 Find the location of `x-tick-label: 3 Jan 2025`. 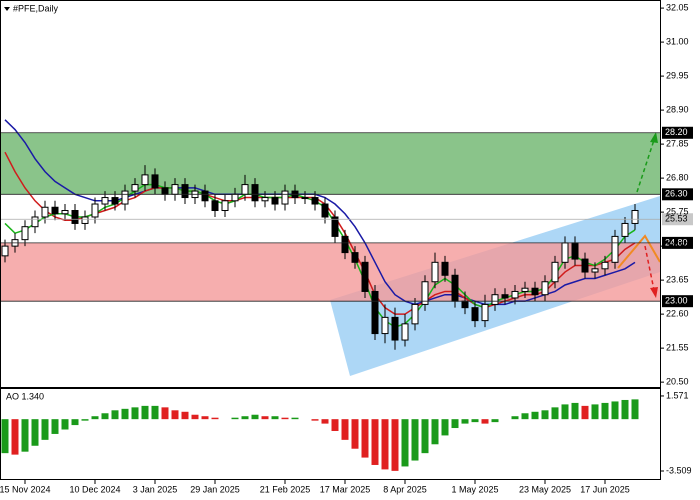

x-tick-label: 3 Jan 2025 is located at coordinates (155, 489).